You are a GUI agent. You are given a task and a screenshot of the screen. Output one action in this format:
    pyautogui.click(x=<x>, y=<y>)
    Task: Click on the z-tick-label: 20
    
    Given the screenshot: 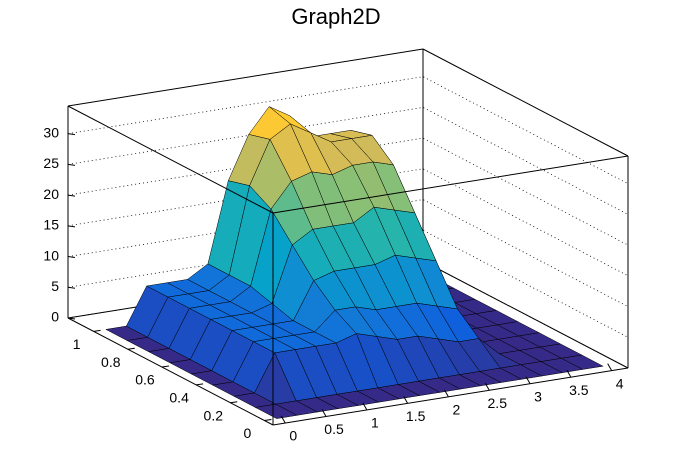 What is the action you would take?
    pyautogui.click(x=51, y=194)
    